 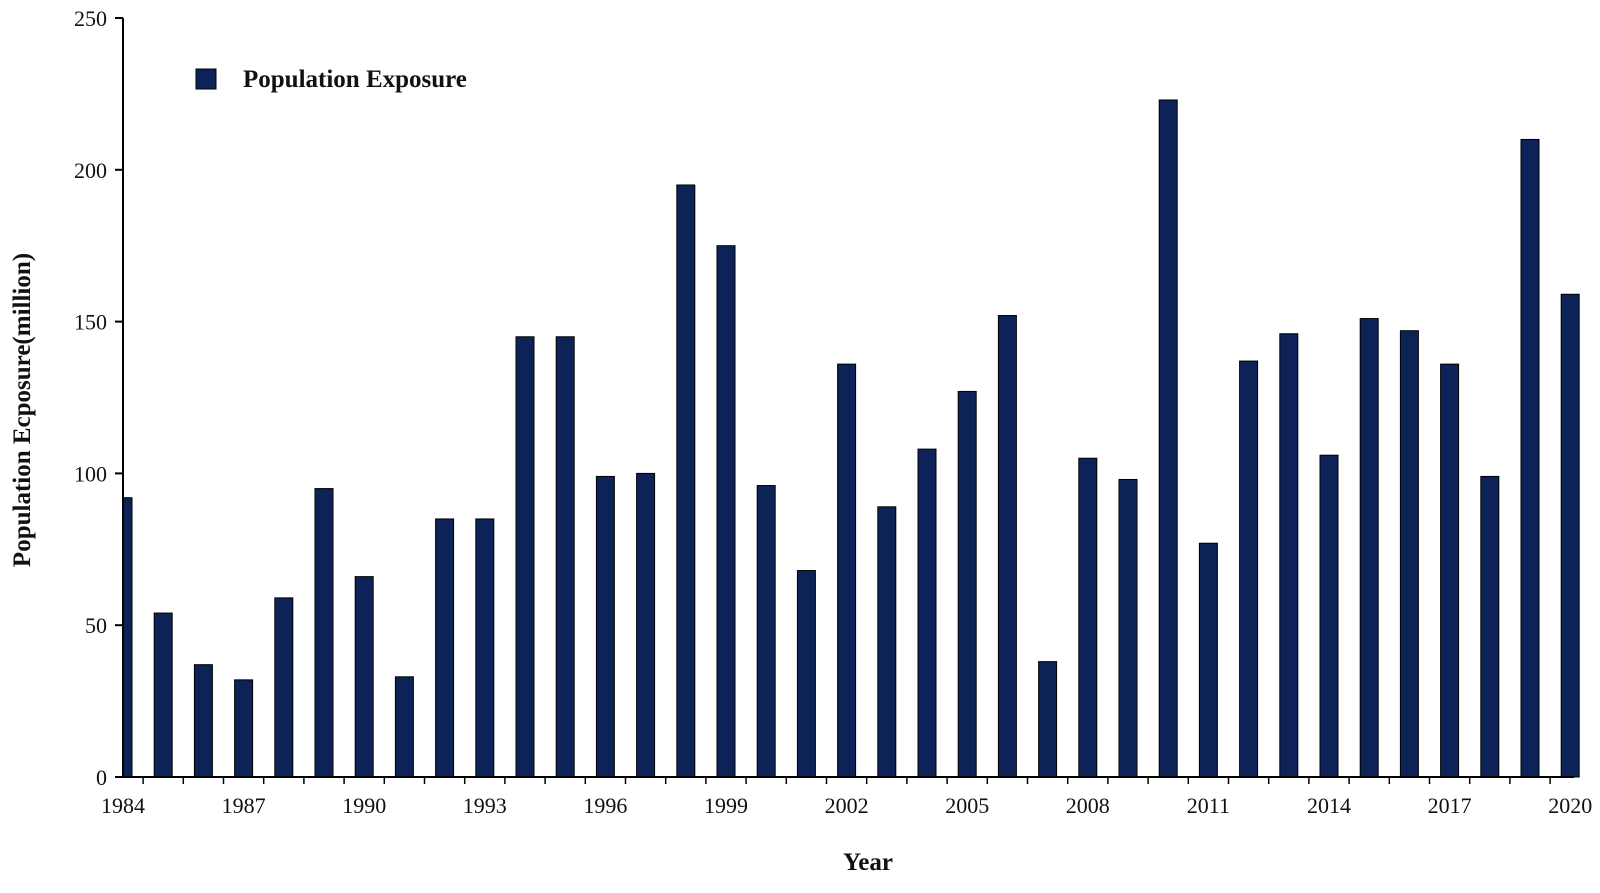 What do you see at coordinates (726, 511) in the screenshot?
I see `bar-1999` at bounding box center [726, 511].